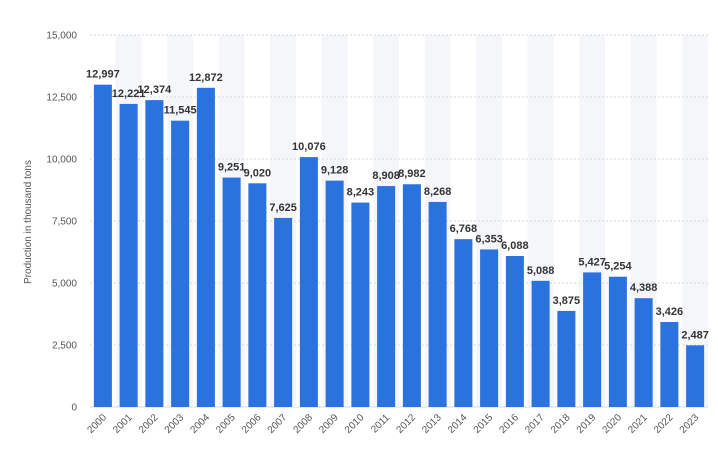 The height and width of the screenshot is (459, 718). What do you see at coordinates (535, 424) in the screenshot?
I see `x-tick-label: 2017` at bounding box center [535, 424].